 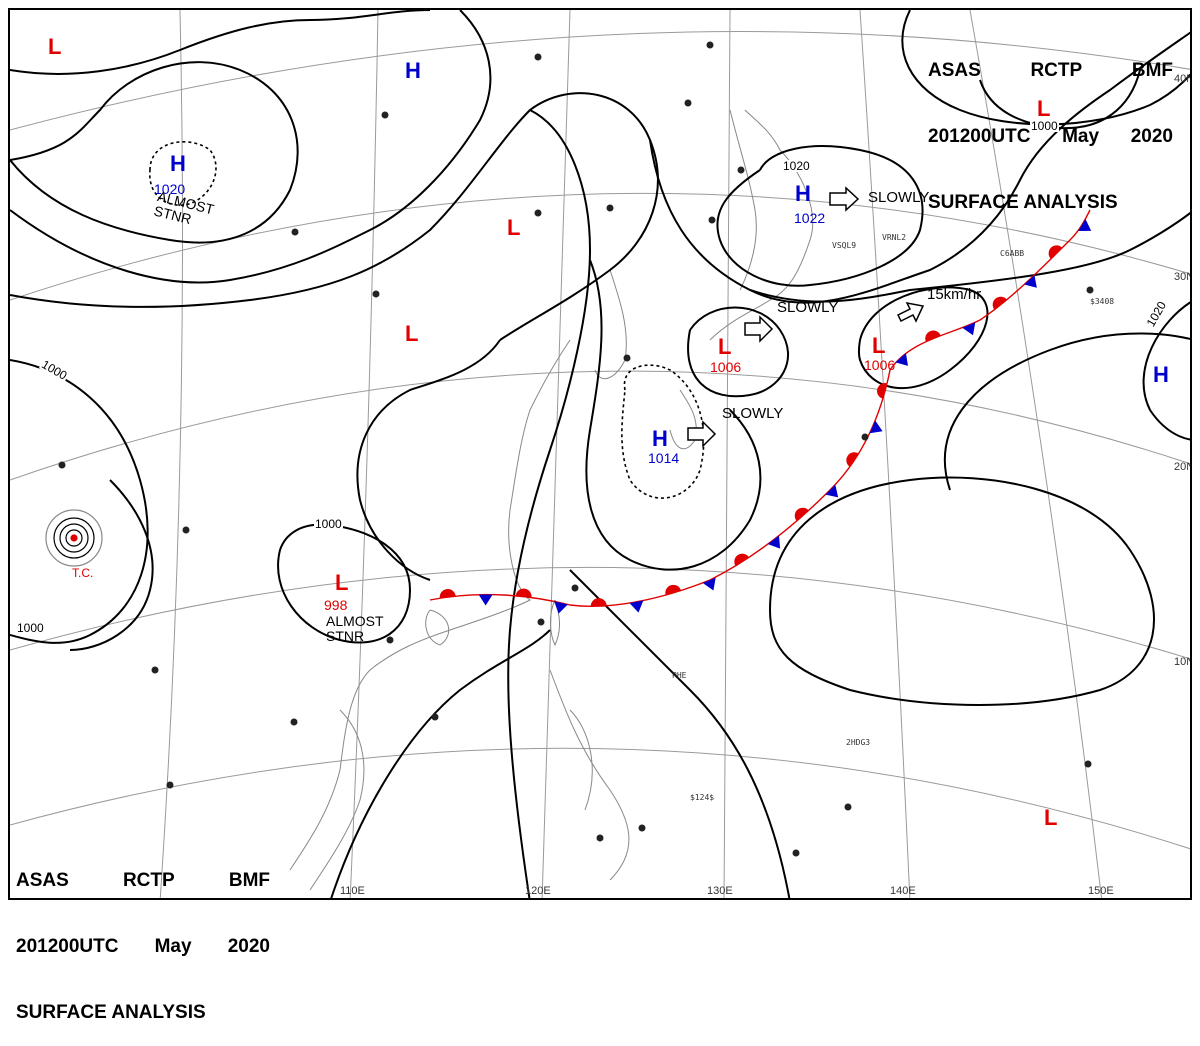 What do you see at coordinates (74, 538) in the screenshot?
I see `tropical-cyclone-symbol` at bounding box center [74, 538].